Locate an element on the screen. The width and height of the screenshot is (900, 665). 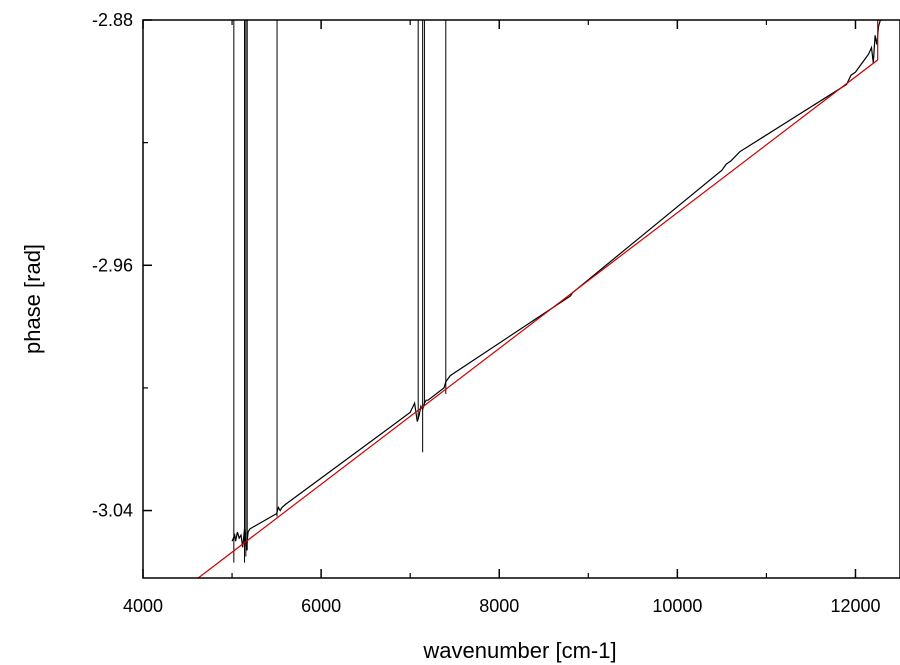
y-axis-label: phase [rad] is located at coordinates (32, 299).